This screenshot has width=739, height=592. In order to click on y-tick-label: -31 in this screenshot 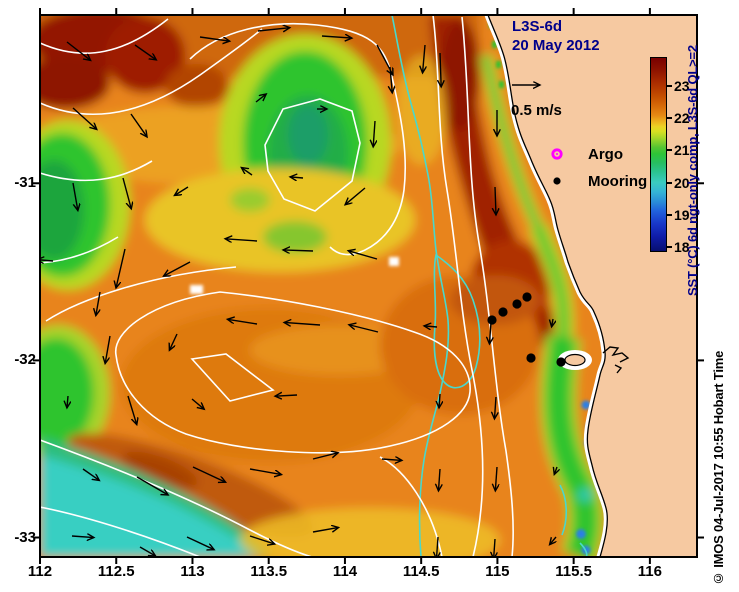, I will do `click(25, 183)`.